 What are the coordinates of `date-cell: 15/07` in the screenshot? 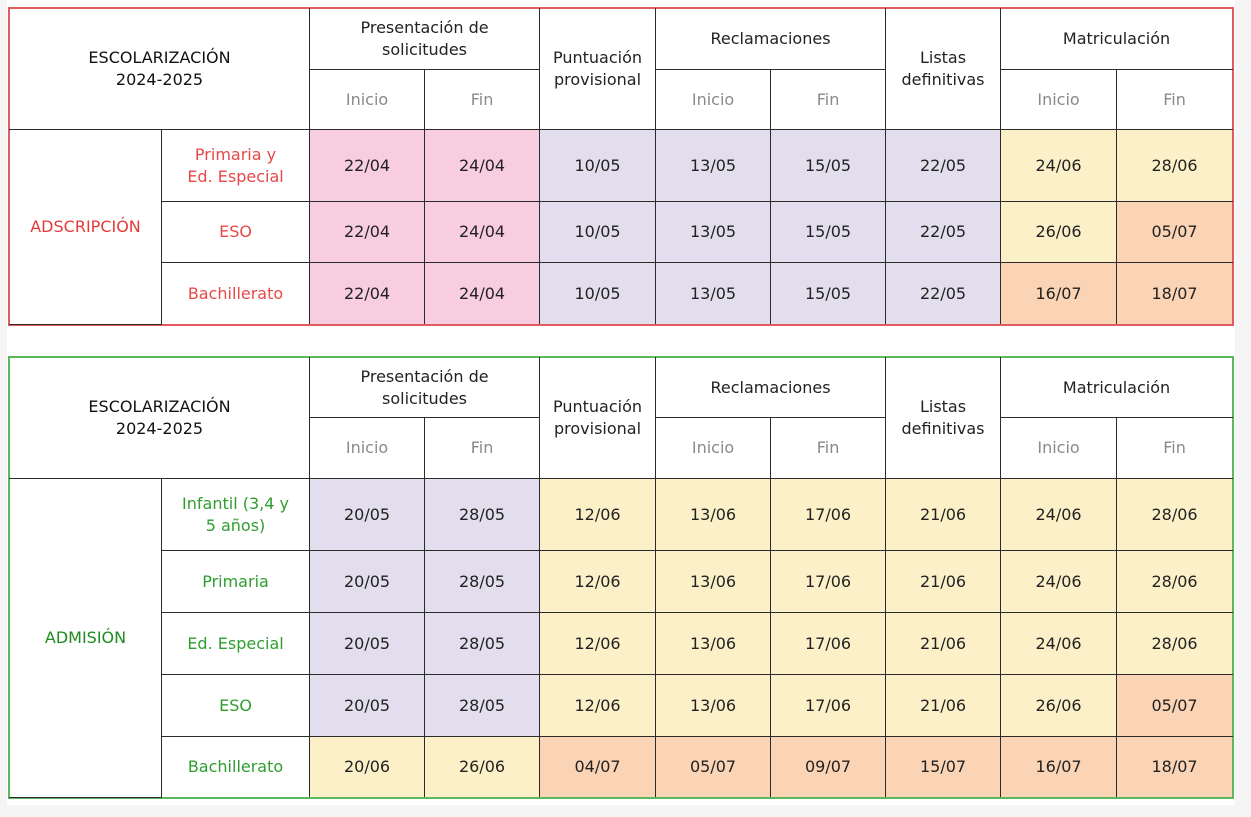 It's located at (943, 767).